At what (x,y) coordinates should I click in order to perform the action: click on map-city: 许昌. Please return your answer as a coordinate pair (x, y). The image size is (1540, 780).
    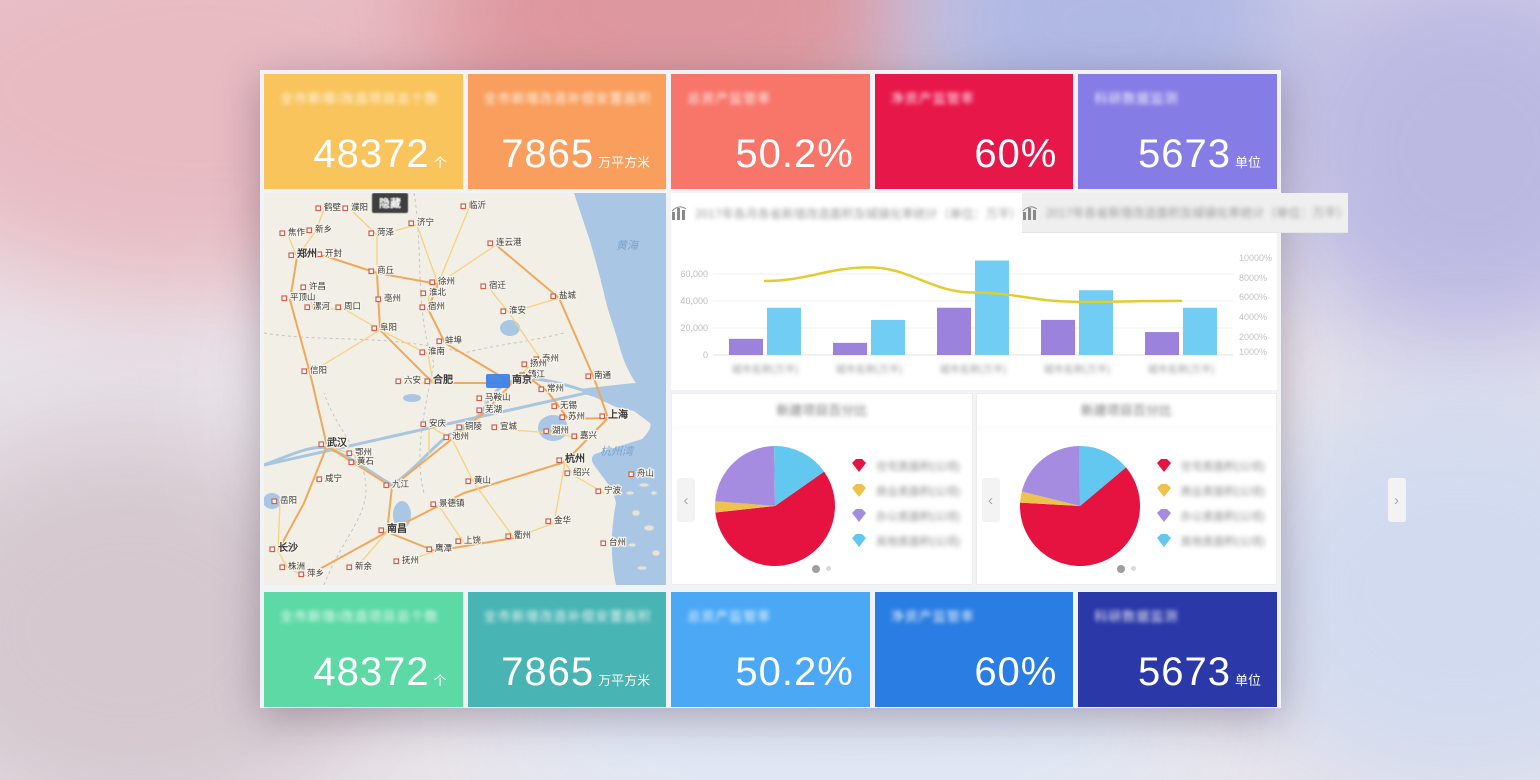
    Looking at the image, I should click on (313, 286).